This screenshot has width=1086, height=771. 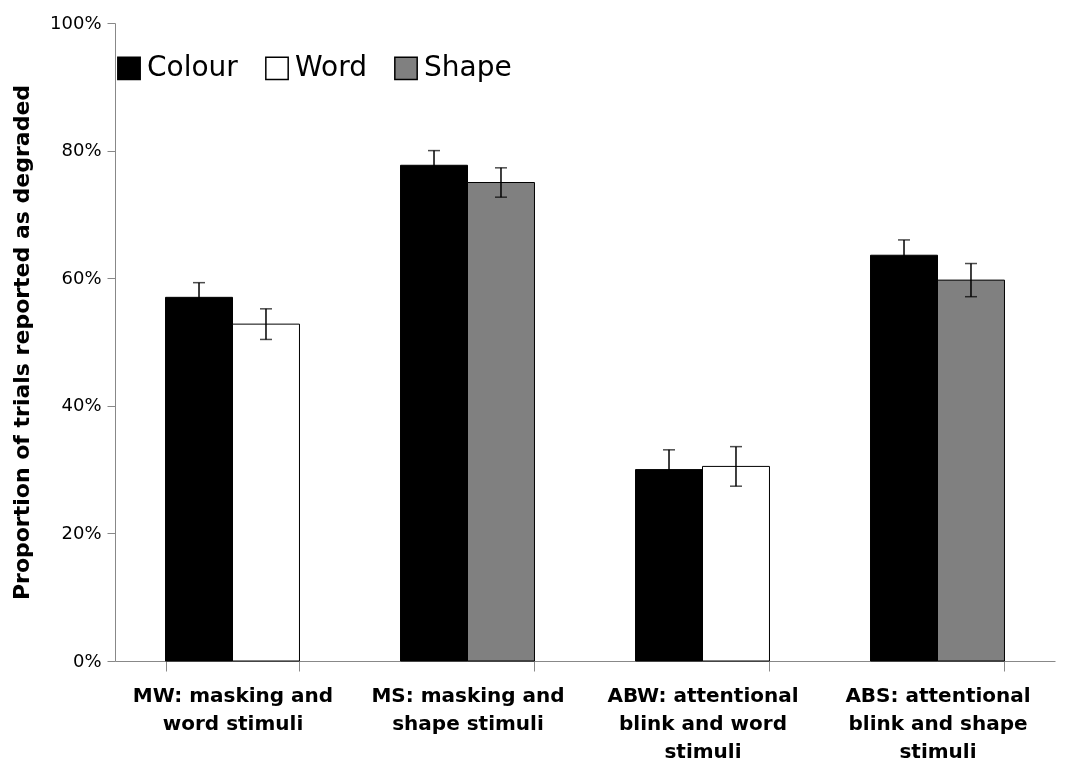 I want to click on y-axis-title: Proportion of trials reported as degraded, so click(x=22, y=342).